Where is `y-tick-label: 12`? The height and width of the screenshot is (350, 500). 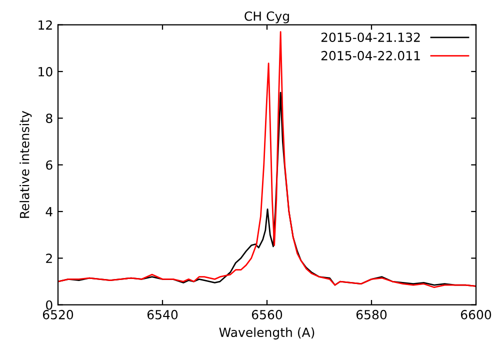 y-tick-label: 12 is located at coordinates (45, 25).